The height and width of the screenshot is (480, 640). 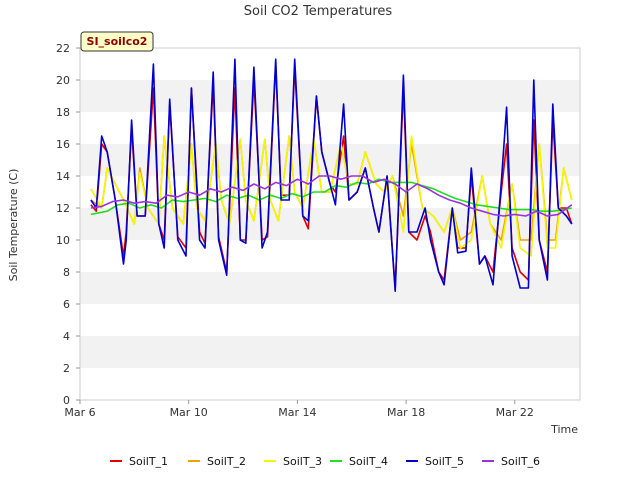 I want to click on site-badge-label: SI_soilco2, so click(x=117, y=41).